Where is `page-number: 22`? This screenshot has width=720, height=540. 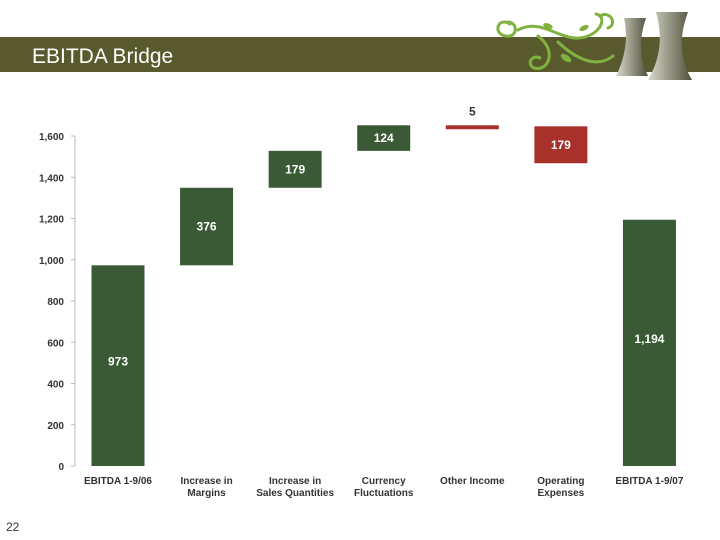
page-number: 22 is located at coordinates (13, 527).